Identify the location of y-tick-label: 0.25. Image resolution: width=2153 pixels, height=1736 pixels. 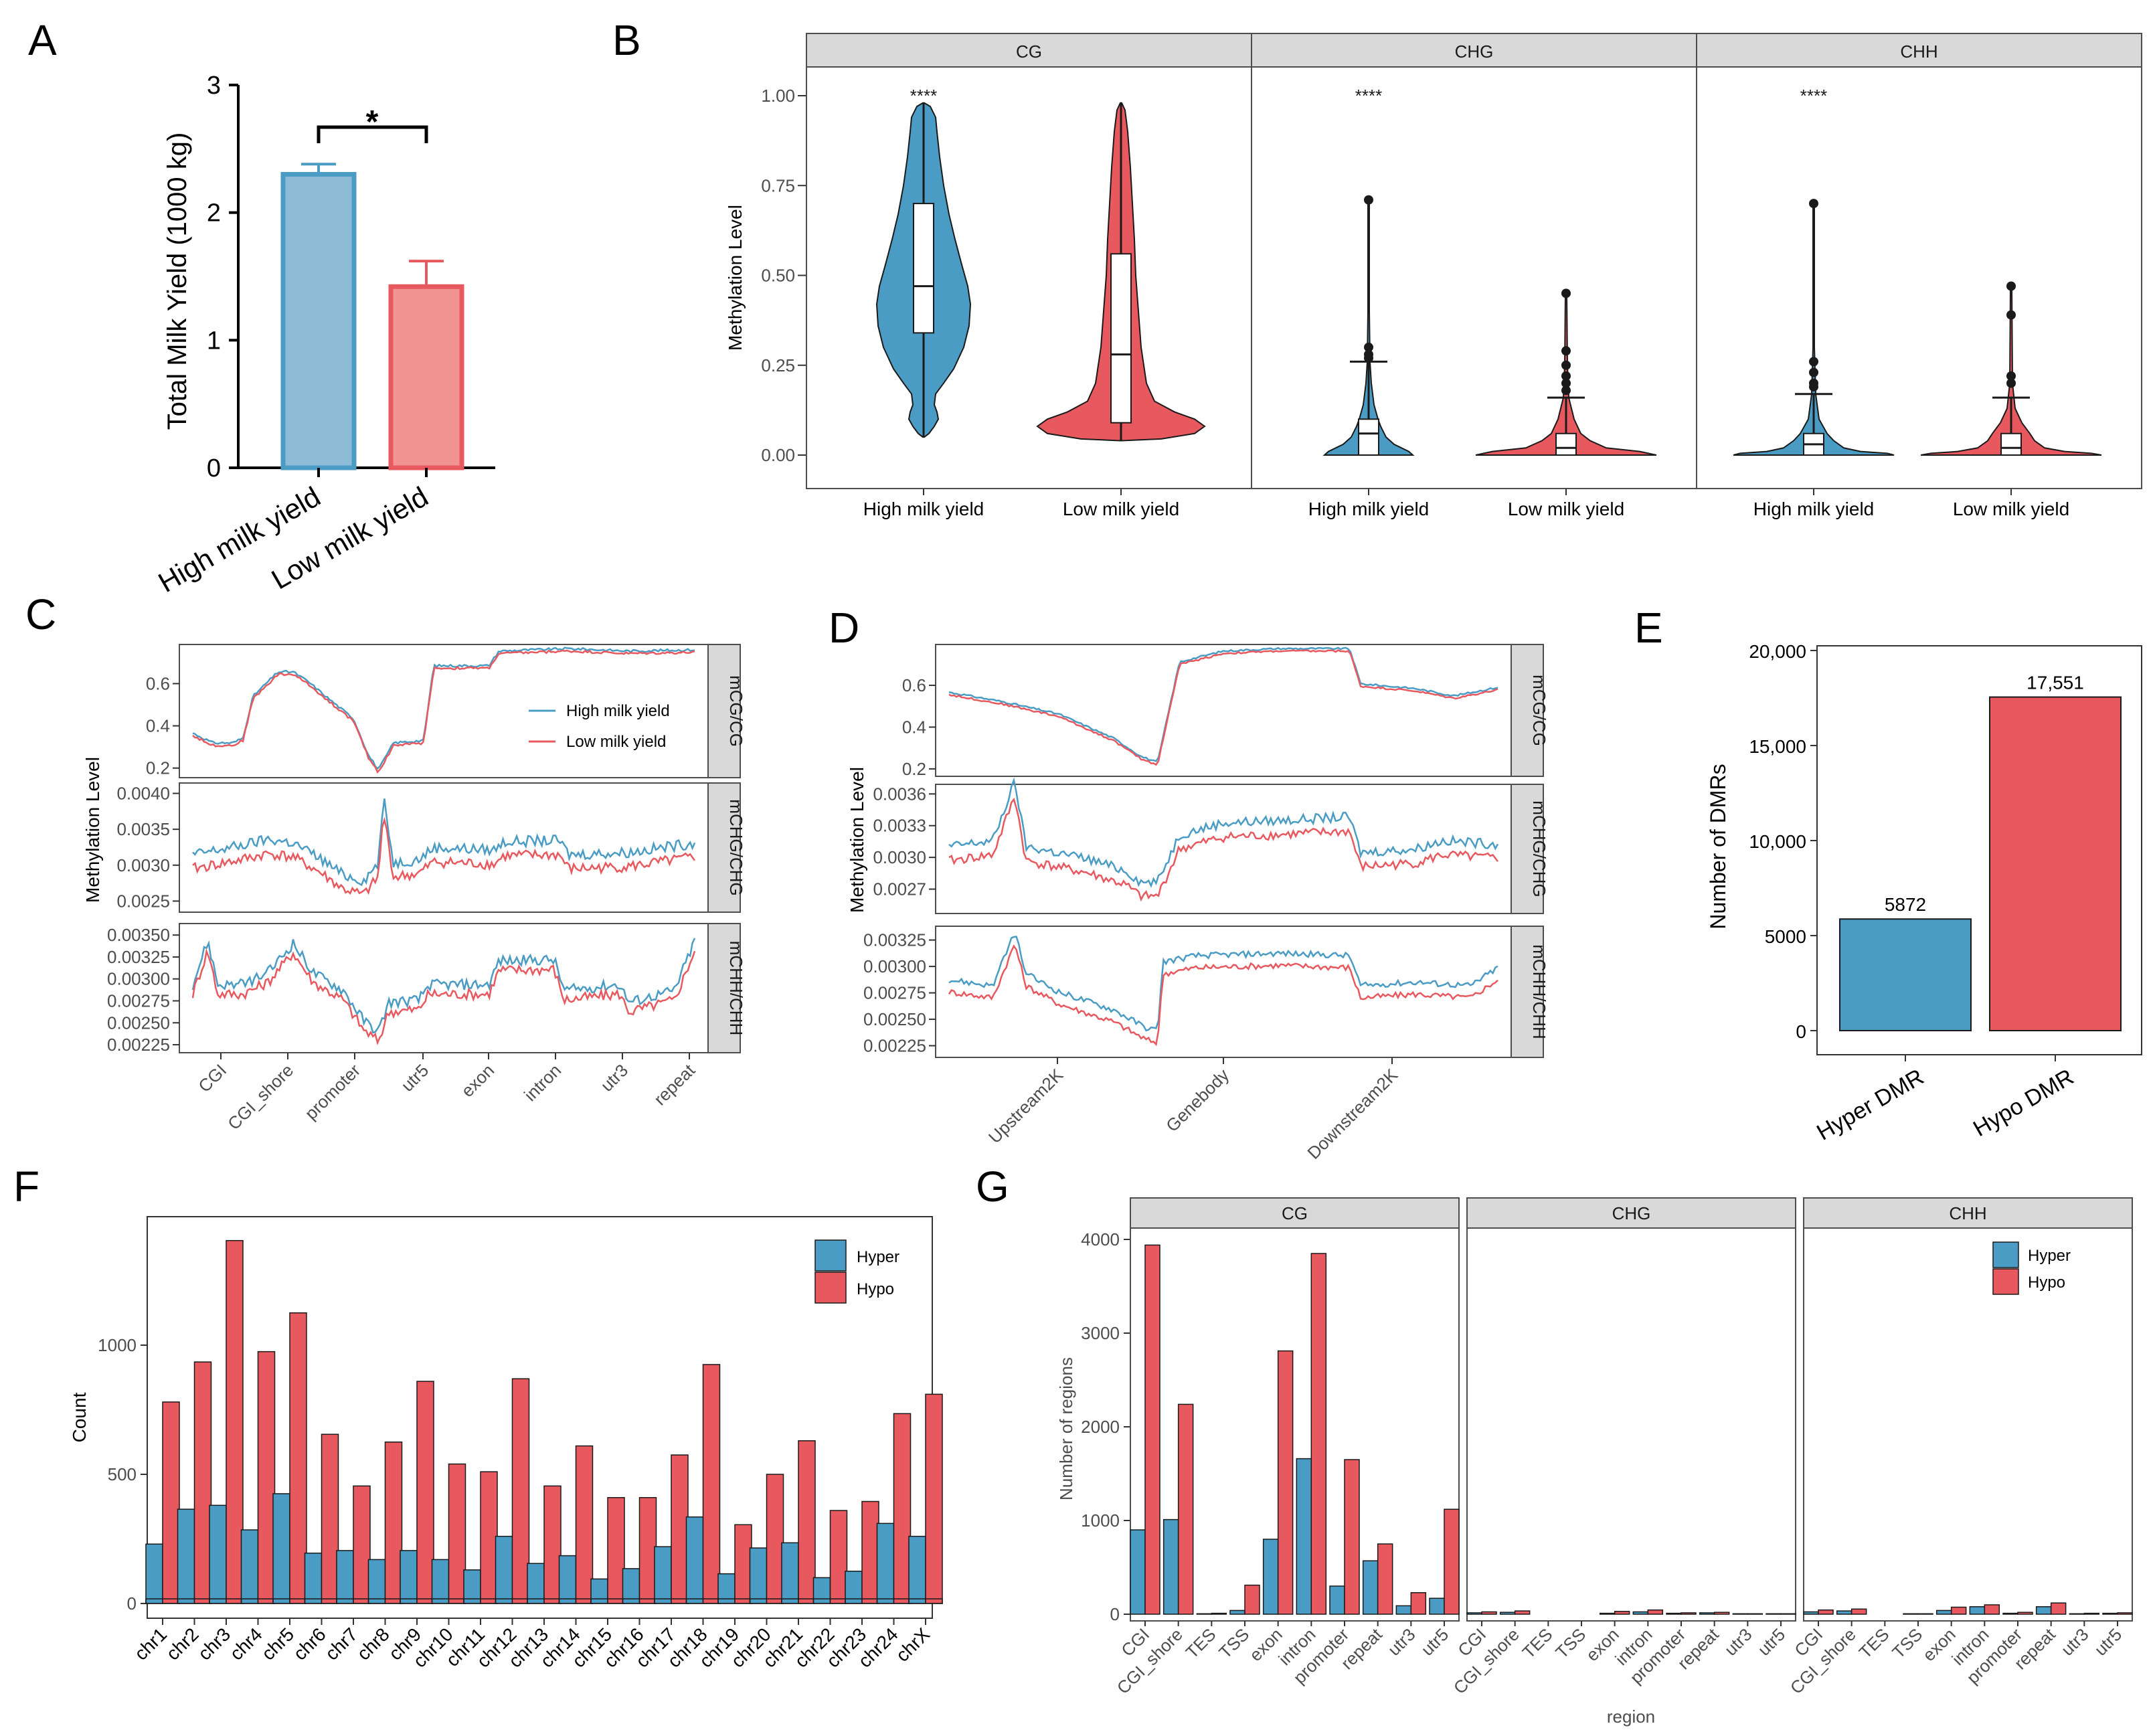
(778, 365).